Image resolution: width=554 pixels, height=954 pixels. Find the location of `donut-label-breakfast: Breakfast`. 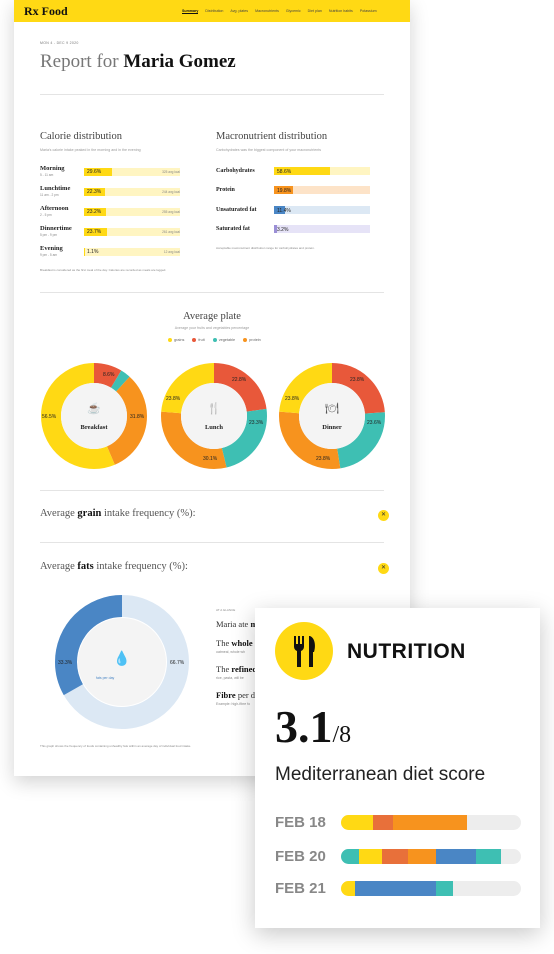

donut-label-breakfast: Breakfast is located at coordinates (94, 427).